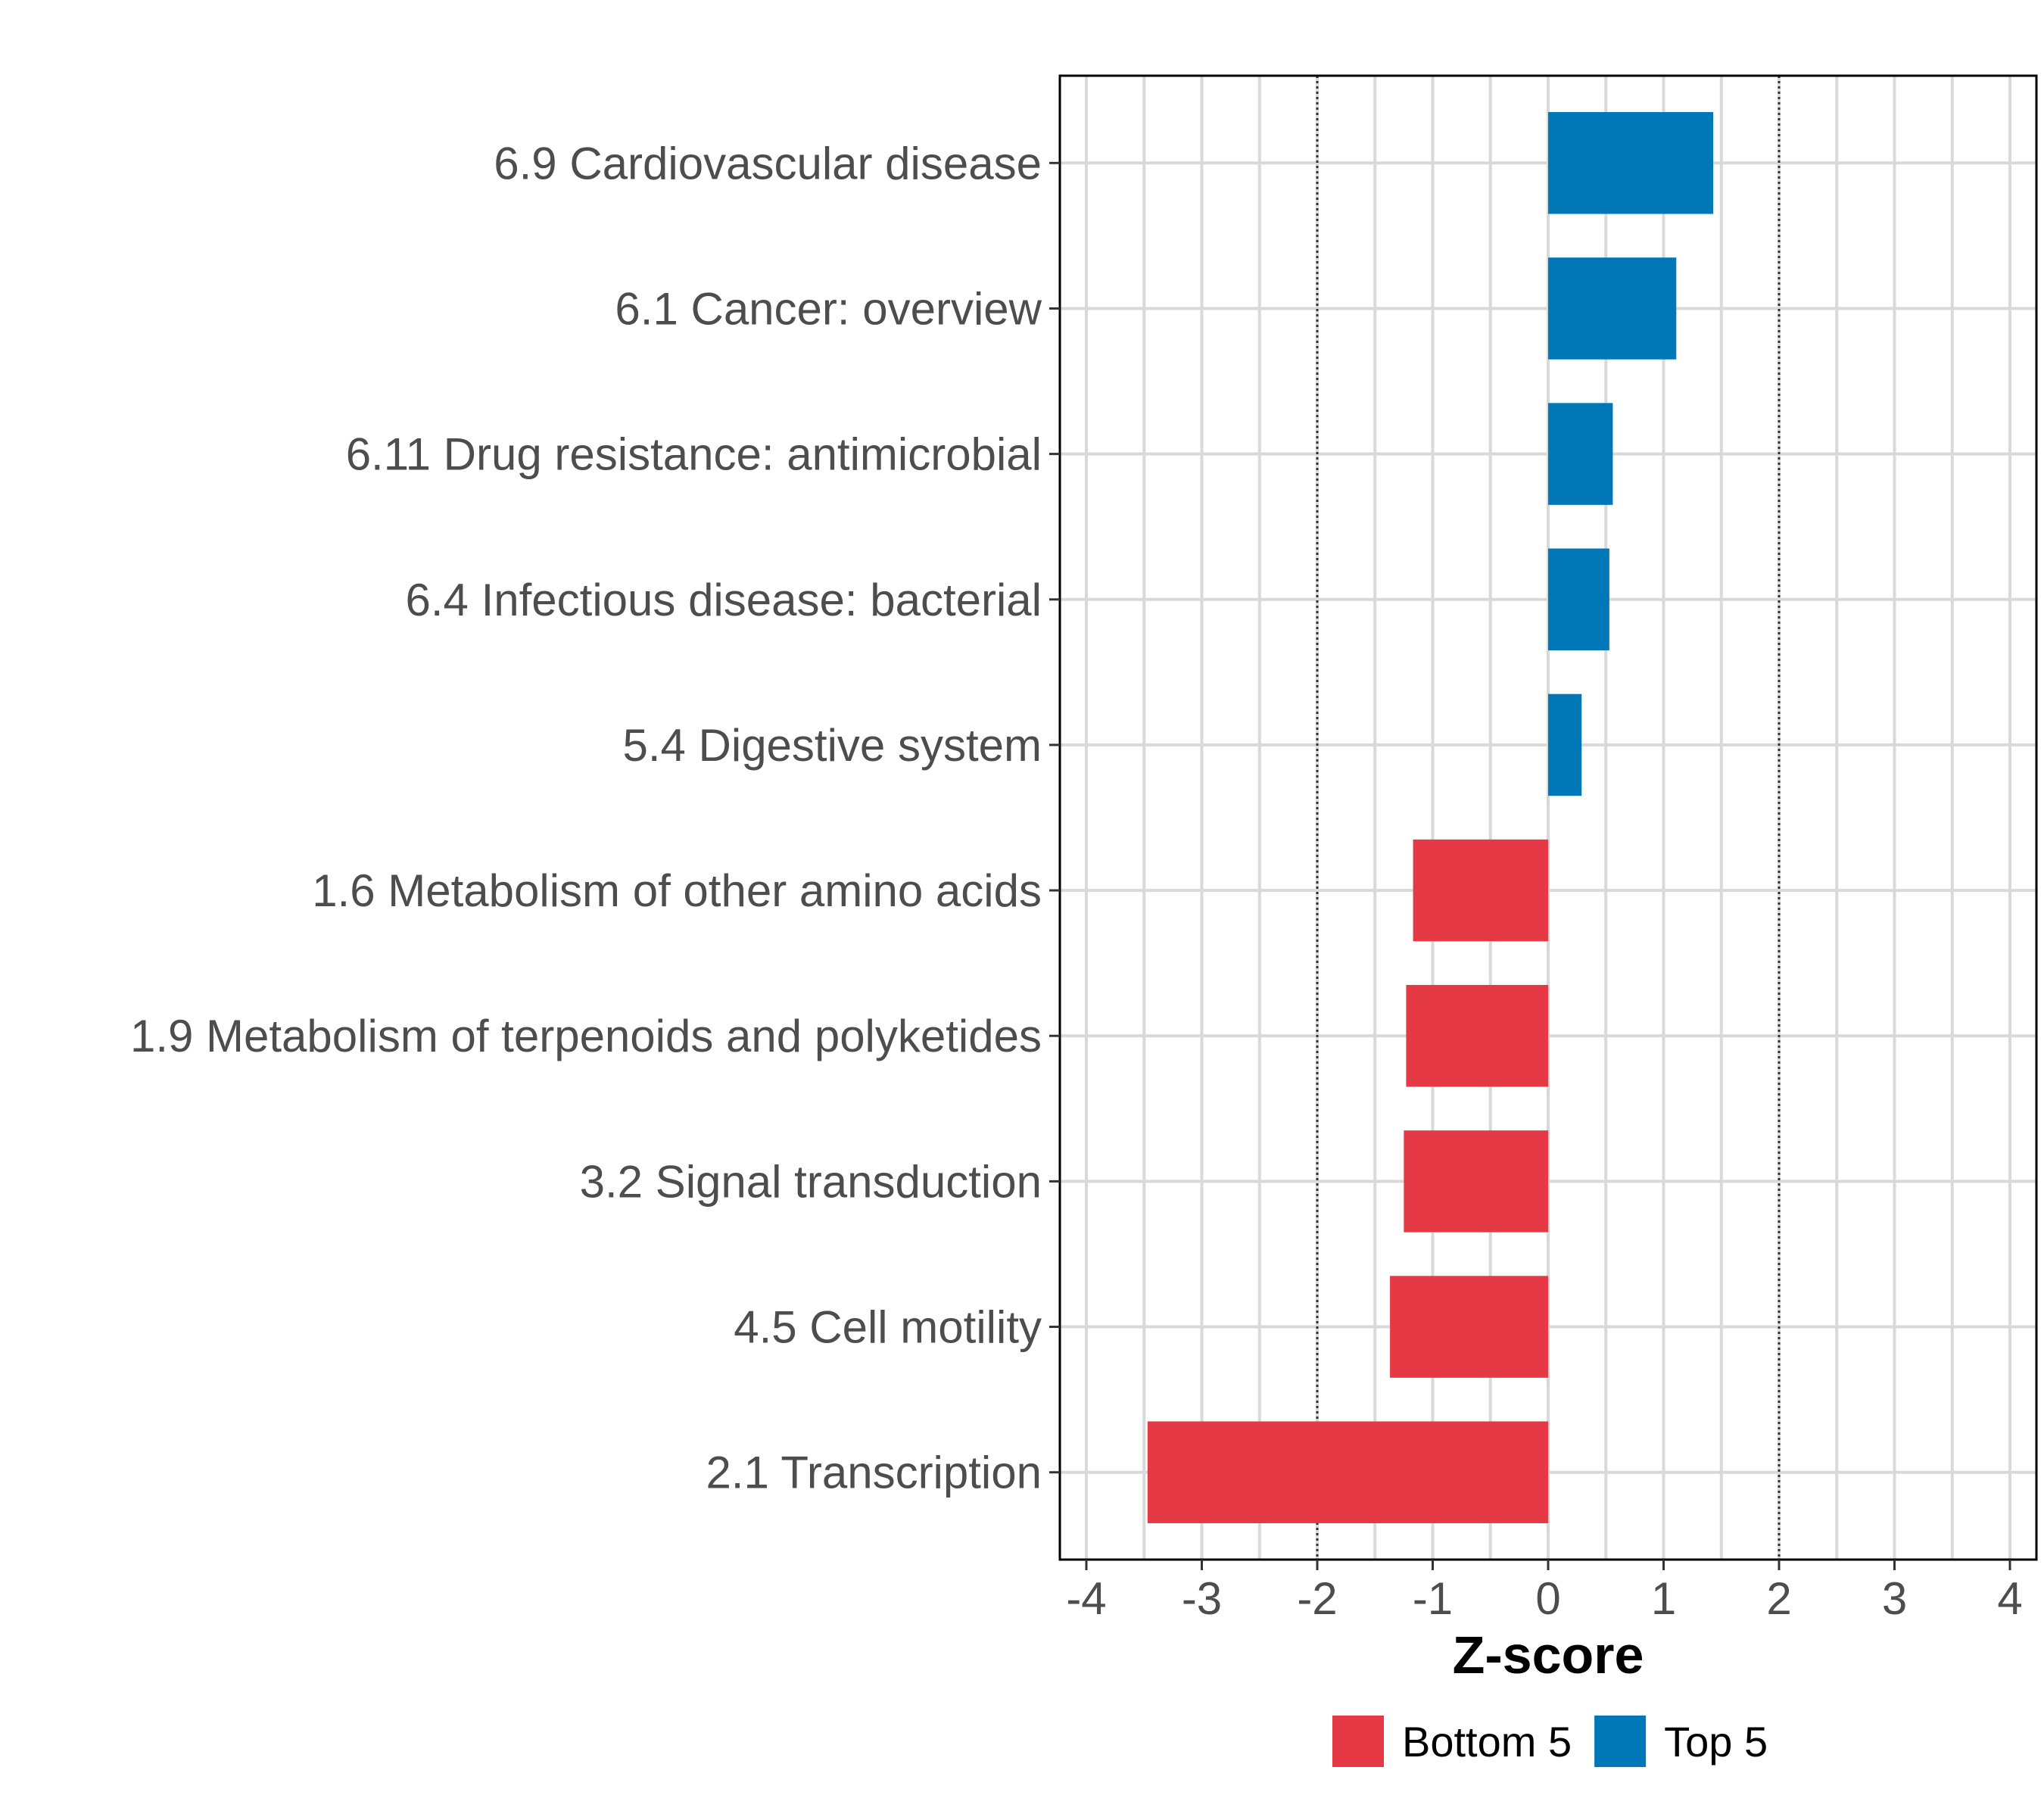  What do you see at coordinates (724, 600) in the screenshot?
I see `category-label: 6.4 Infectious disease: bacterial` at bounding box center [724, 600].